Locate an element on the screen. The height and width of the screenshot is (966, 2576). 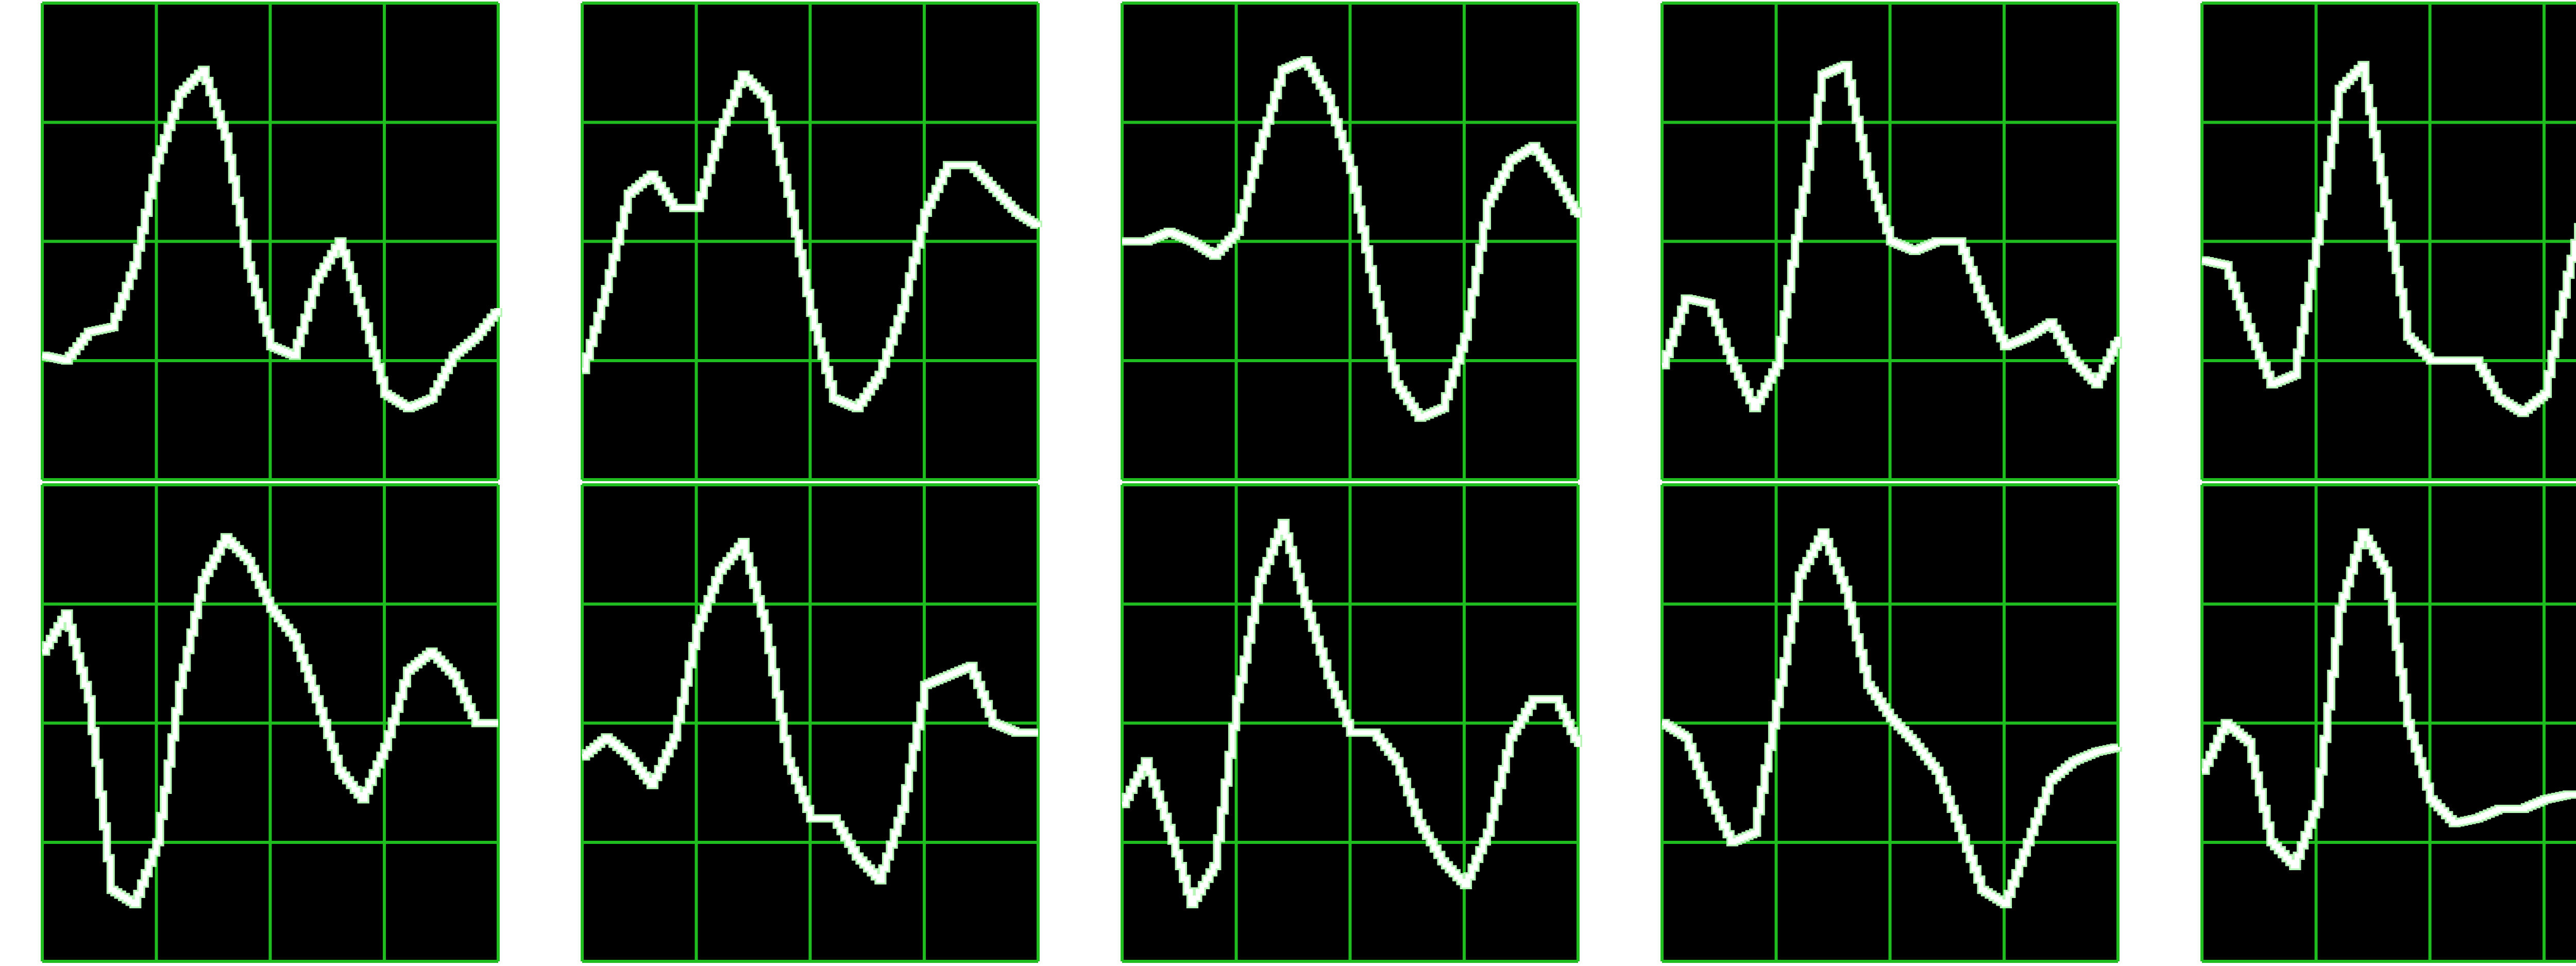
scope-panel-r2-c2 is located at coordinates (810, 723).